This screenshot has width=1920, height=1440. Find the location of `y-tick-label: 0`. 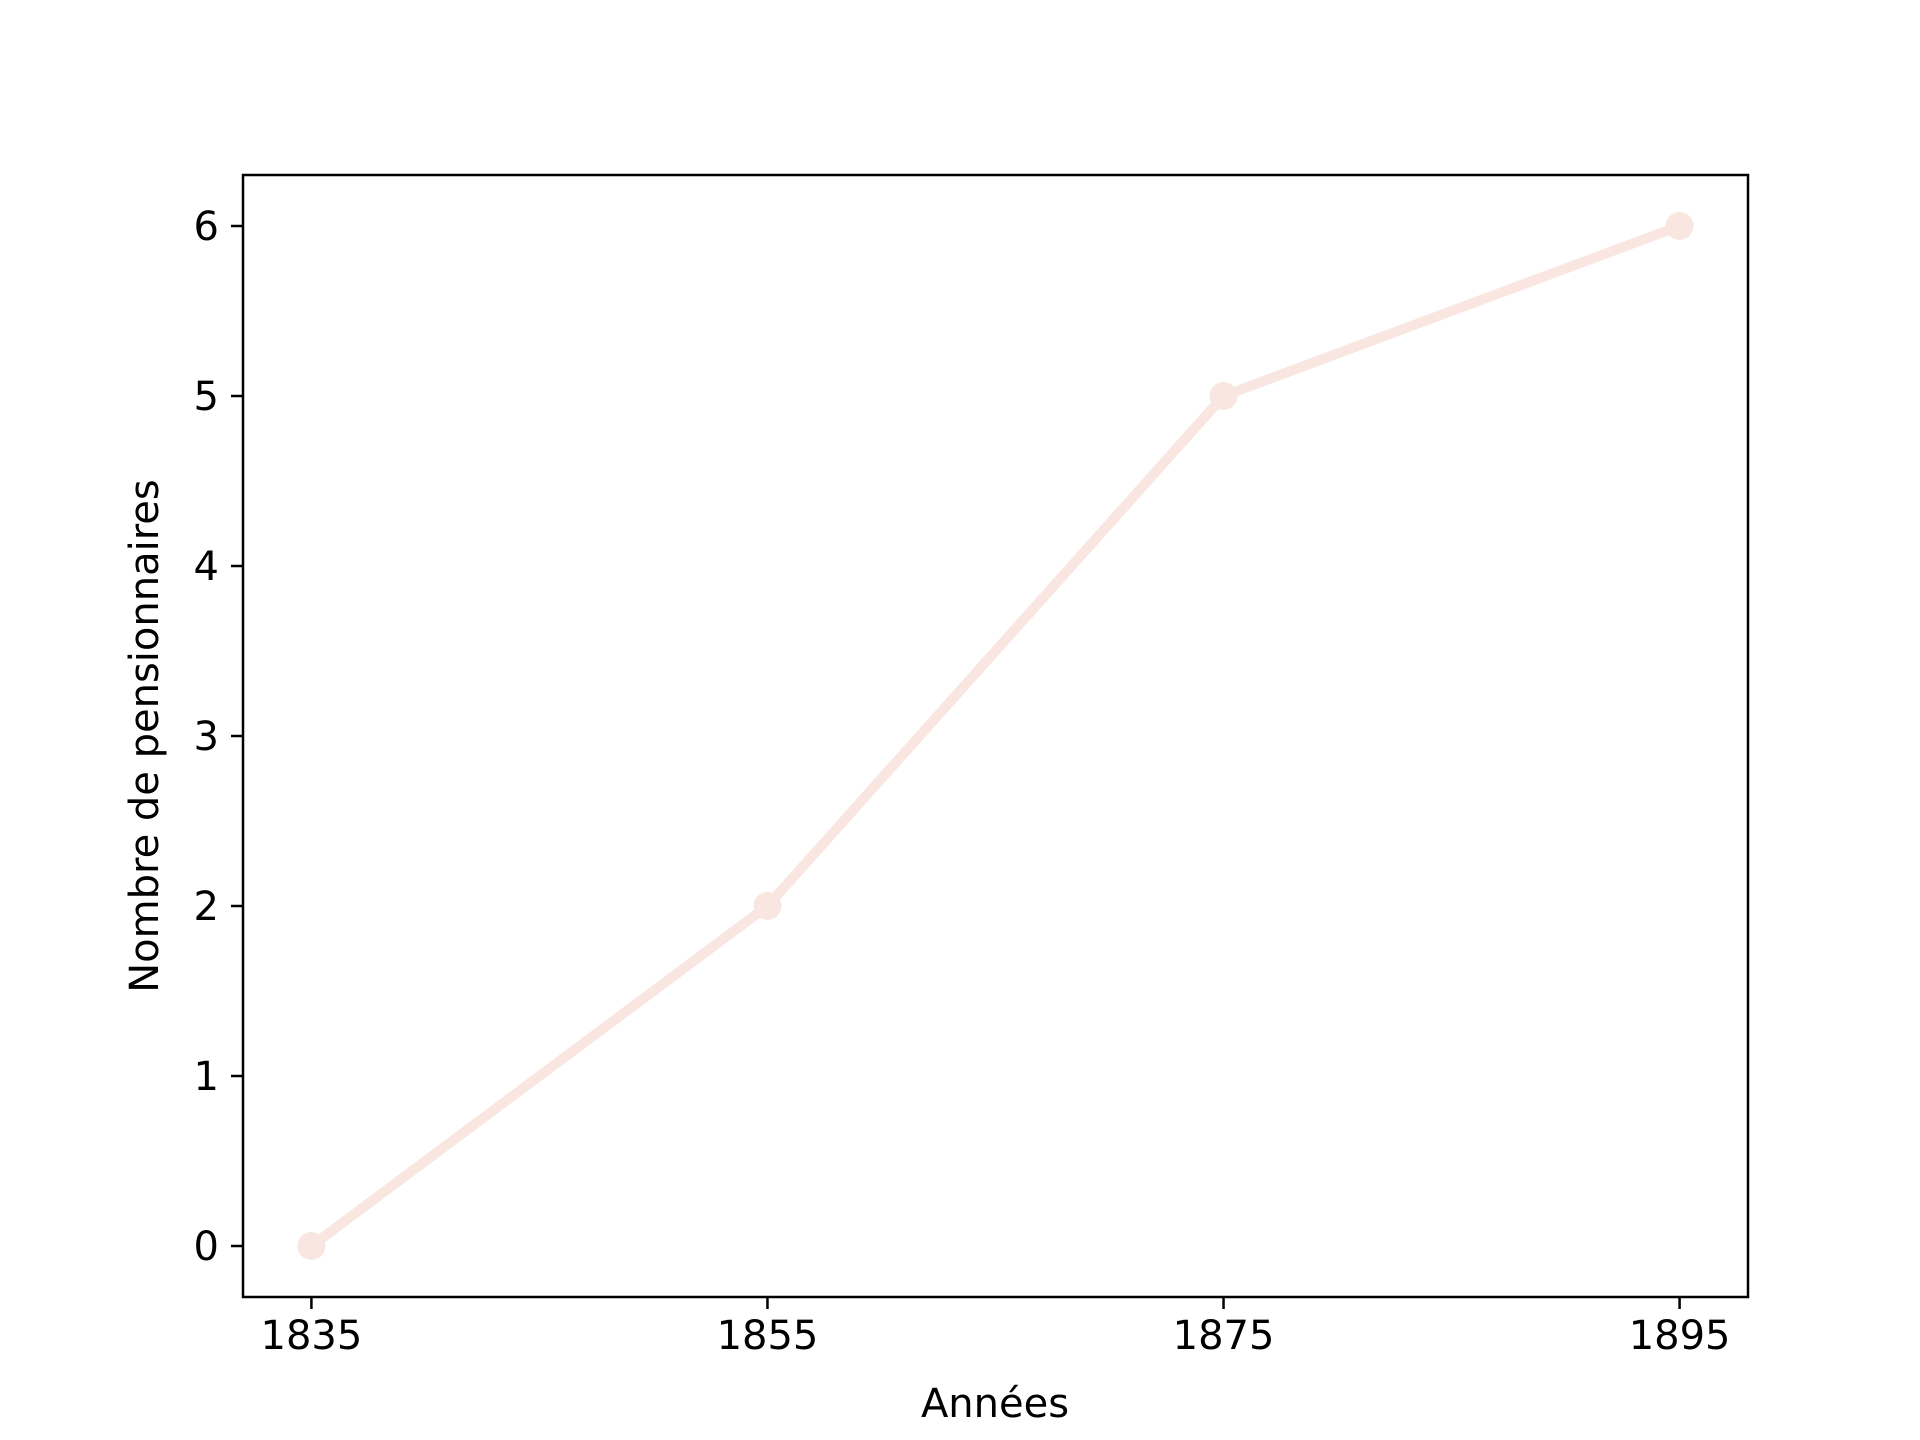

y-tick-label: 0 is located at coordinates (206, 1247).